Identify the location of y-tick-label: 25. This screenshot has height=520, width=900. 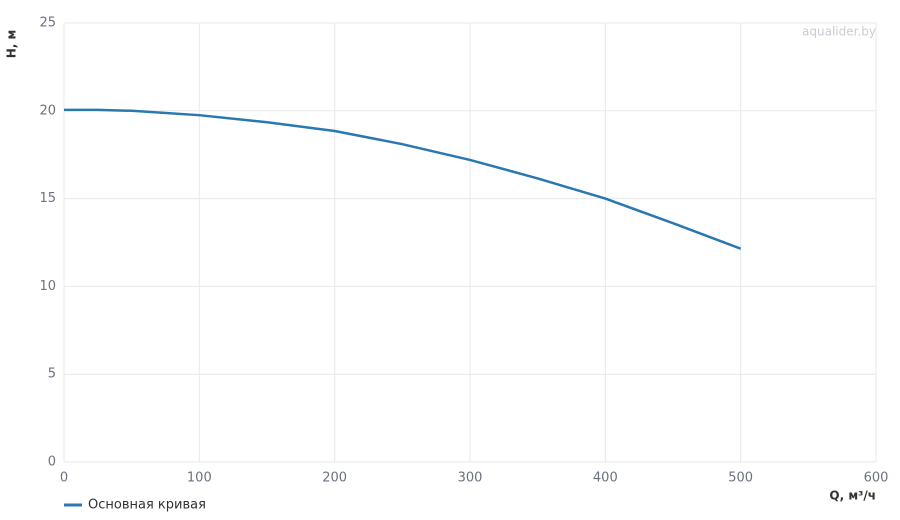
(47, 23).